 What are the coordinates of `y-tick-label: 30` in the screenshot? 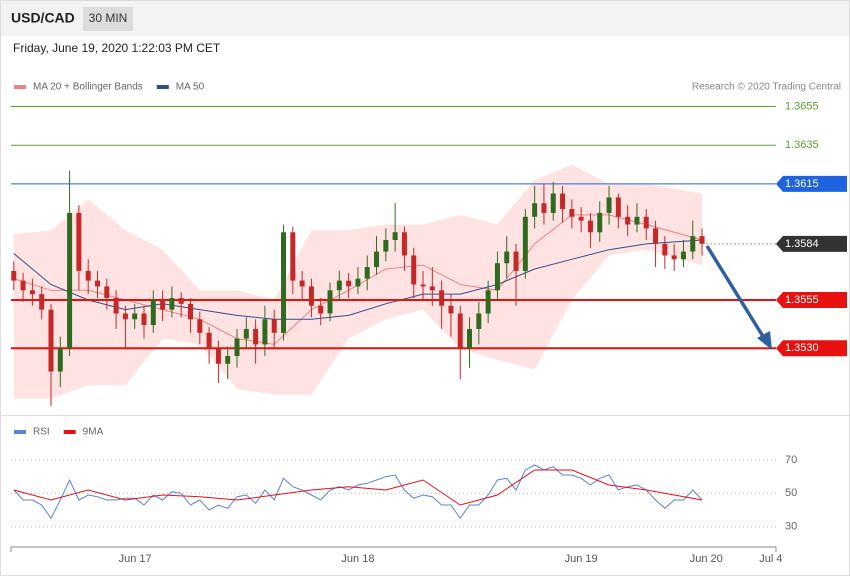 It's located at (791, 527).